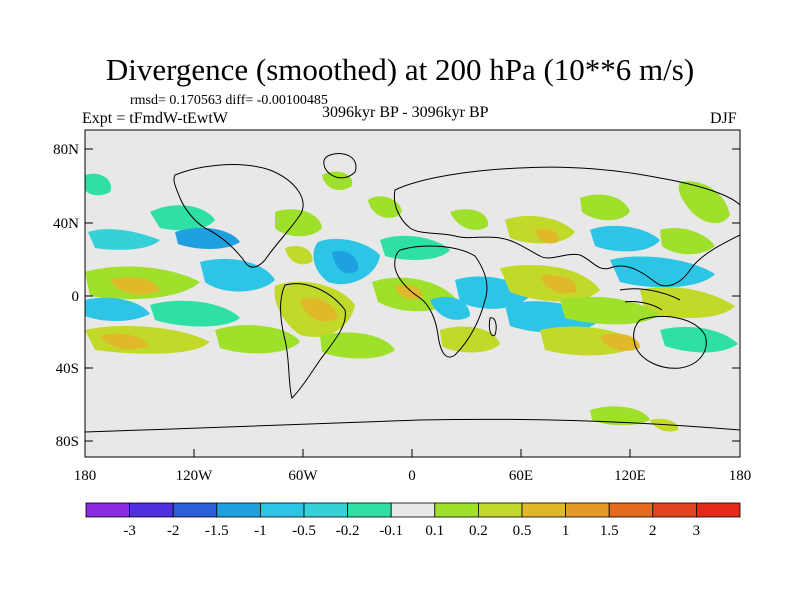 The height and width of the screenshot is (600, 800). I want to click on coastline-australia, so click(670, 342).